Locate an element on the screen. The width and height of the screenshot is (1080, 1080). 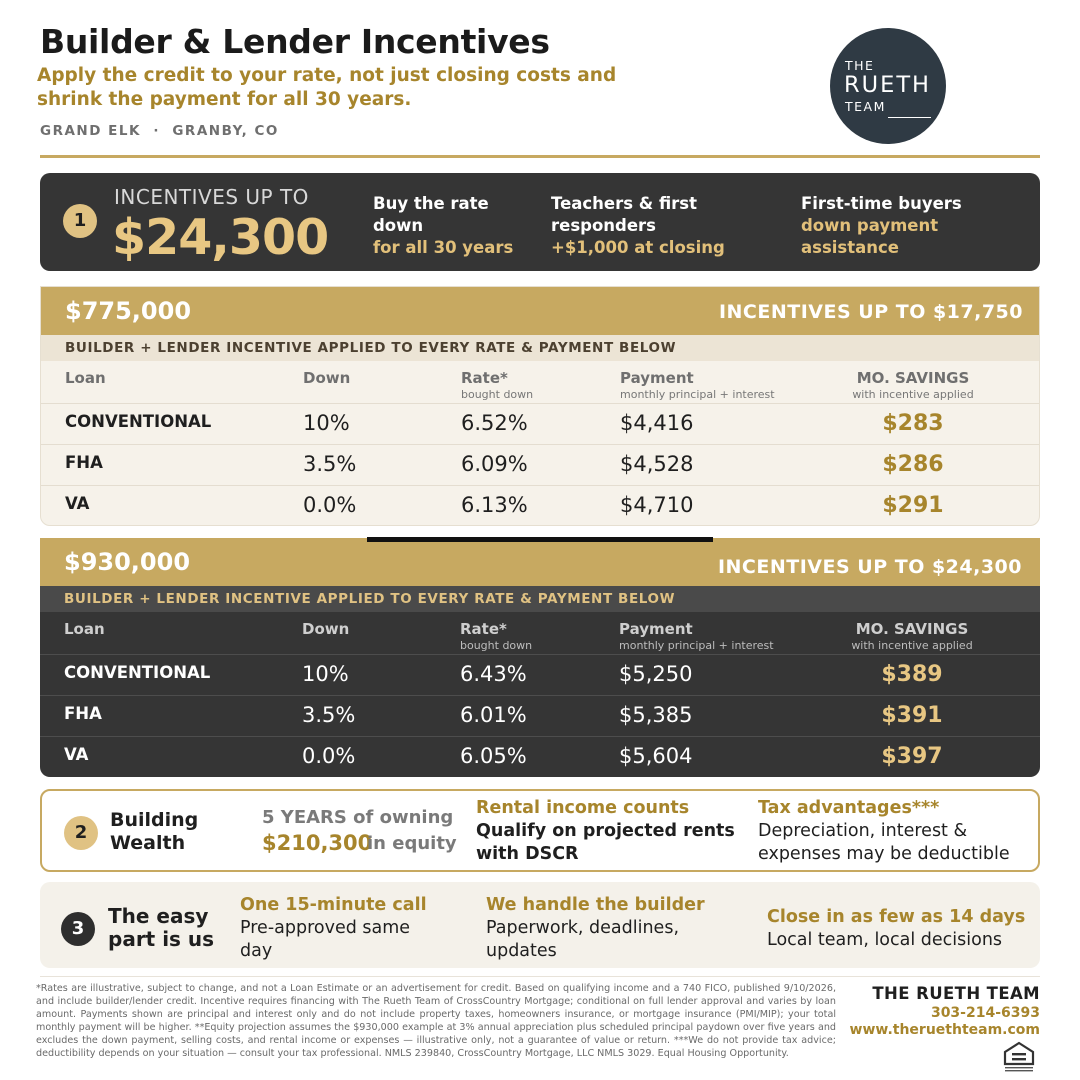
header-divider is located at coordinates (540, 156).